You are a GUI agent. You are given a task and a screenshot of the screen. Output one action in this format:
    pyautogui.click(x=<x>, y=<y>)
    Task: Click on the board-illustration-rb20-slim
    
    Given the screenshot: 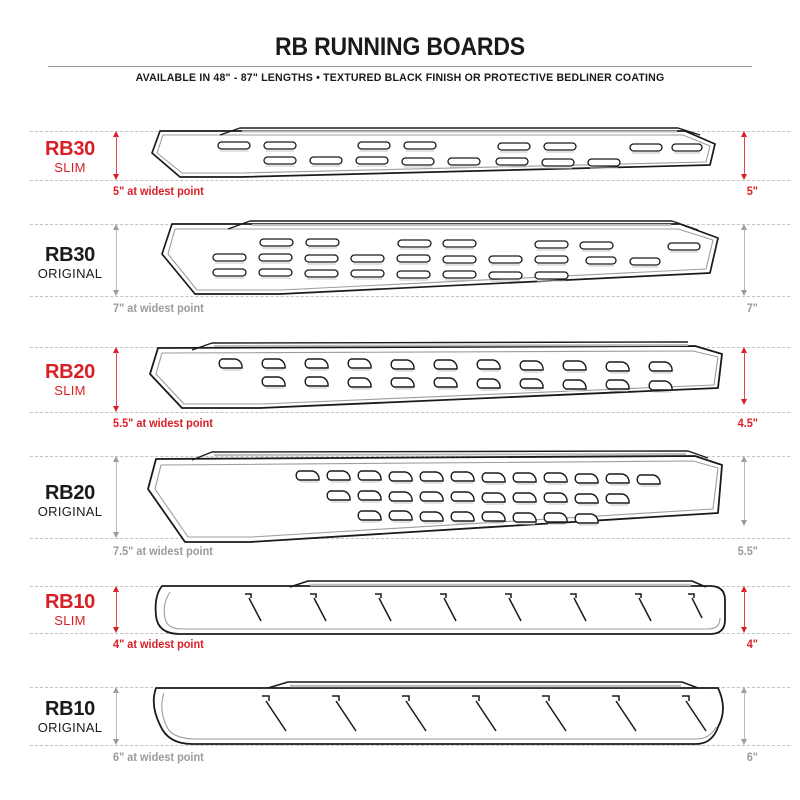 What is the action you would take?
    pyautogui.click(x=440, y=379)
    